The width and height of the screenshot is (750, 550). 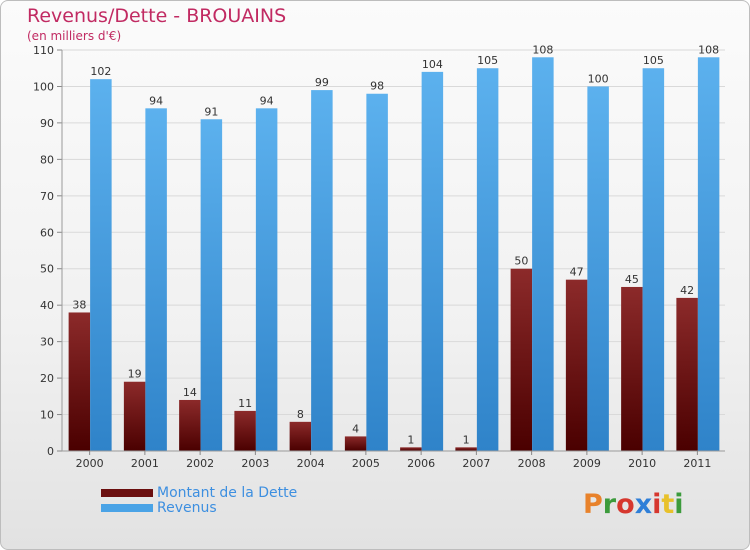 I want to click on y-tick-label: 50, so click(x=47, y=269).